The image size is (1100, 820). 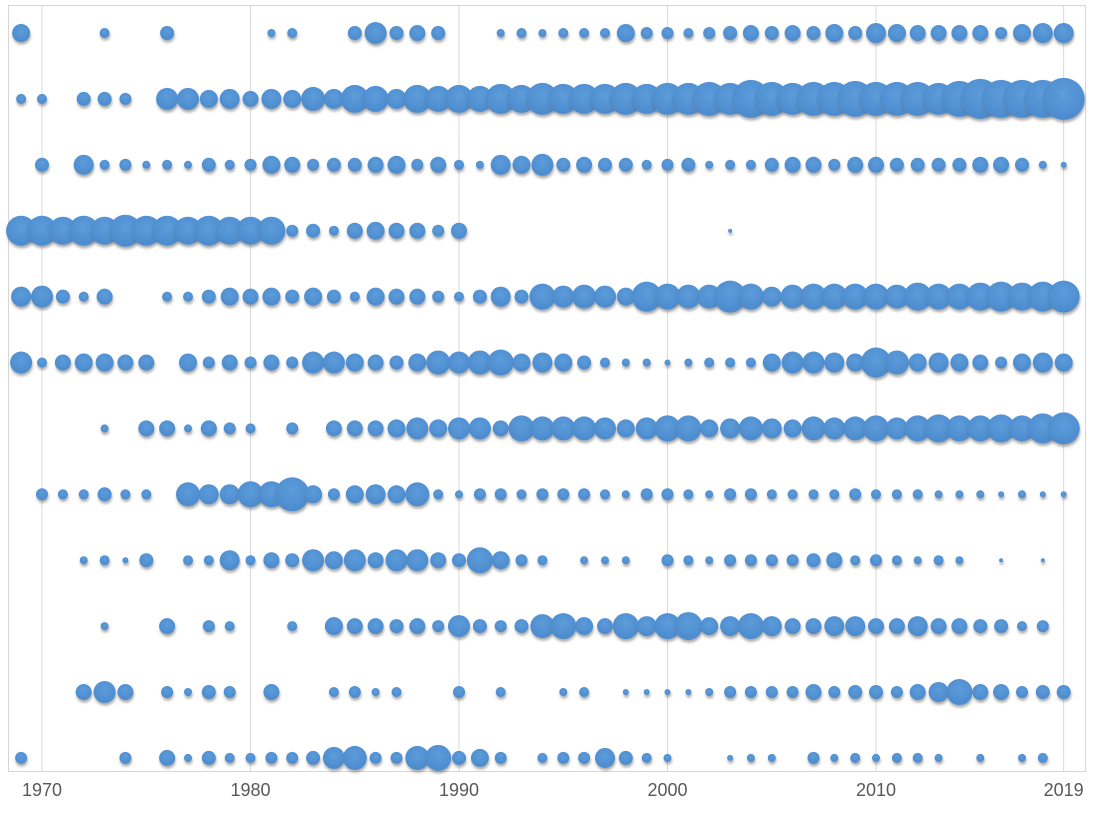 What do you see at coordinates (1063, 790) in the screenshot?
I see `x-tick-label: 2019` at bounding box center [1063, 790].